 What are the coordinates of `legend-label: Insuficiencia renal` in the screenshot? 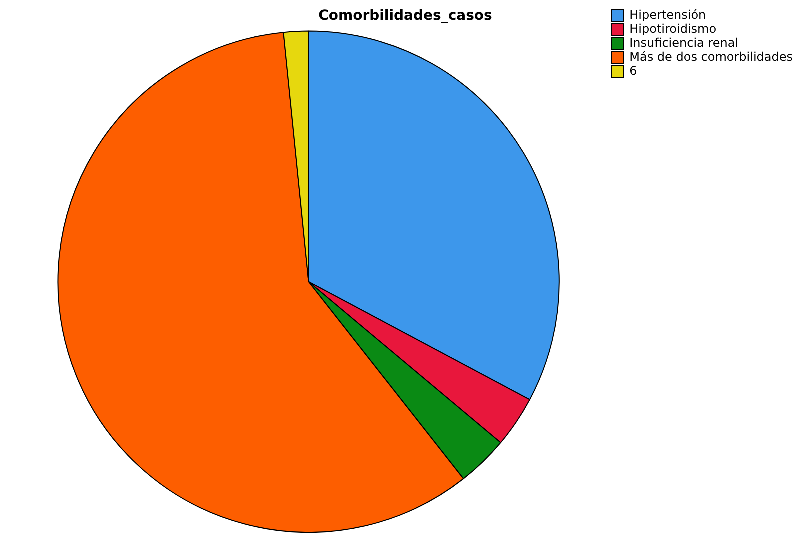 It's located at (684, 43).